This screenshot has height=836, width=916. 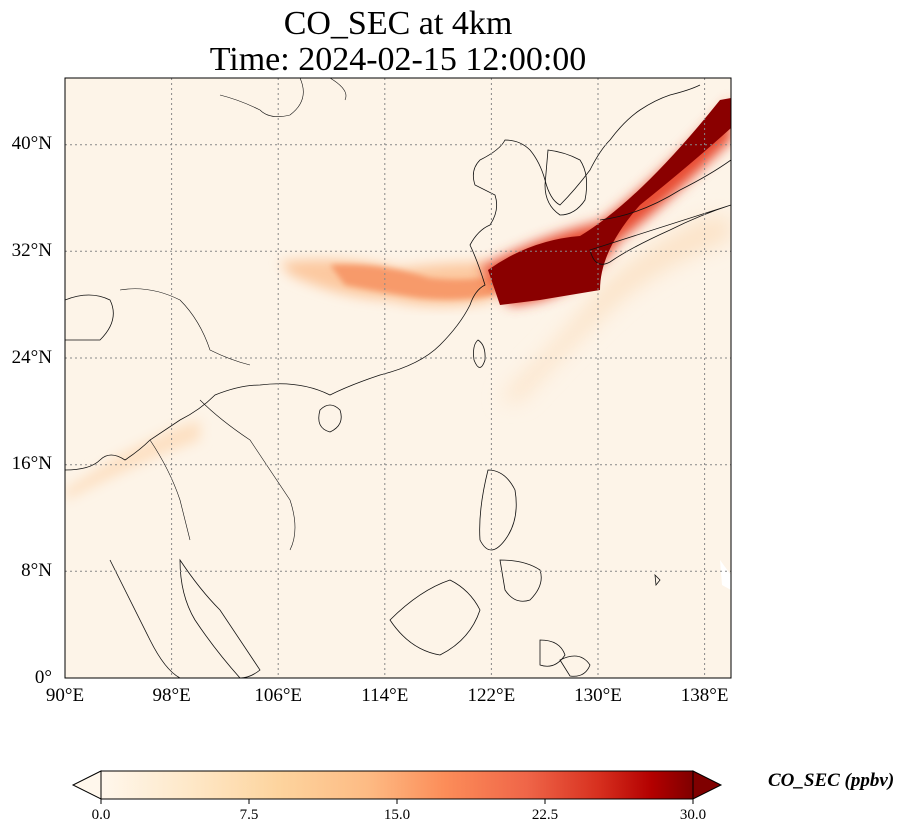 What do you see at coordinates (278, 695) in the screenshot?
I see `lon-label-106E: 106°E` at bounding box center [278, 695].